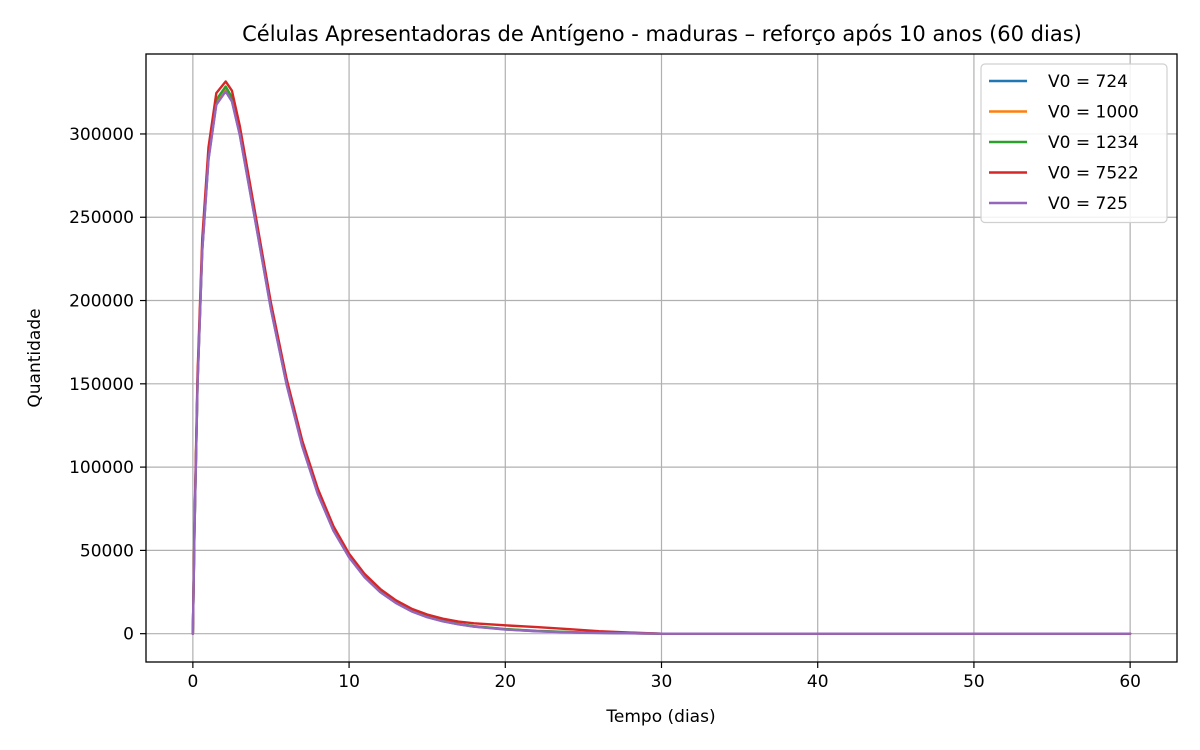  What do you see at coordinates (101, 468) in the screenshot?
I see `y-tick-label: 100000` at bounding box center [101, 468].